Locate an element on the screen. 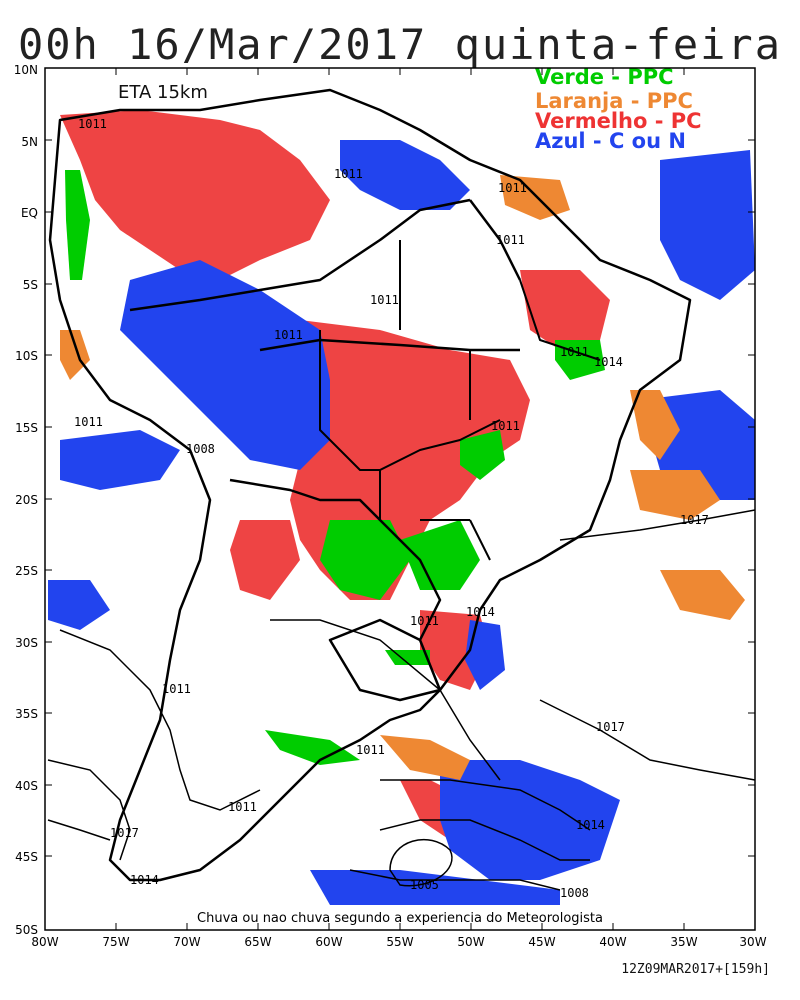 This screenshot has width=800, height=1000. blue-area-south-atlantic is located at coordinates (530, 820).